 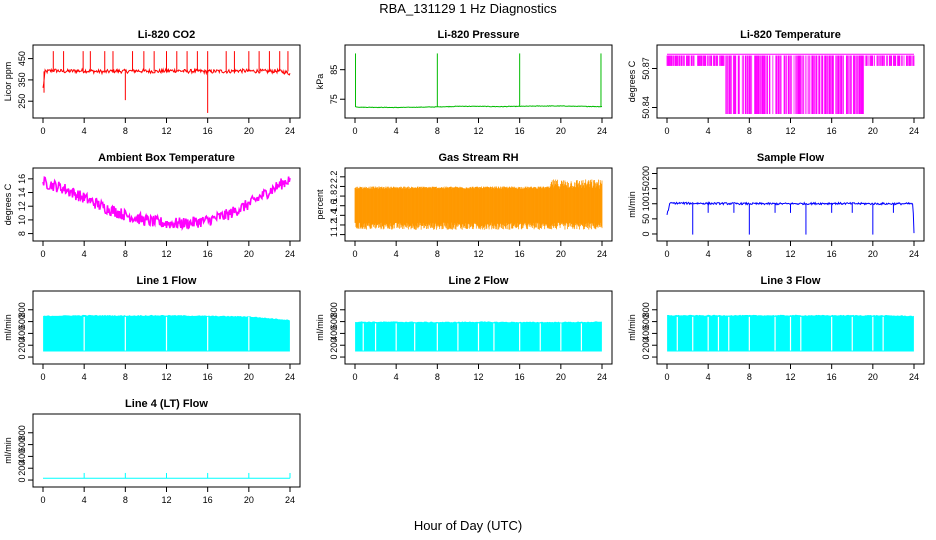 I want to click on y-axis-label: Licor ppm, so click(x=8, y=82).